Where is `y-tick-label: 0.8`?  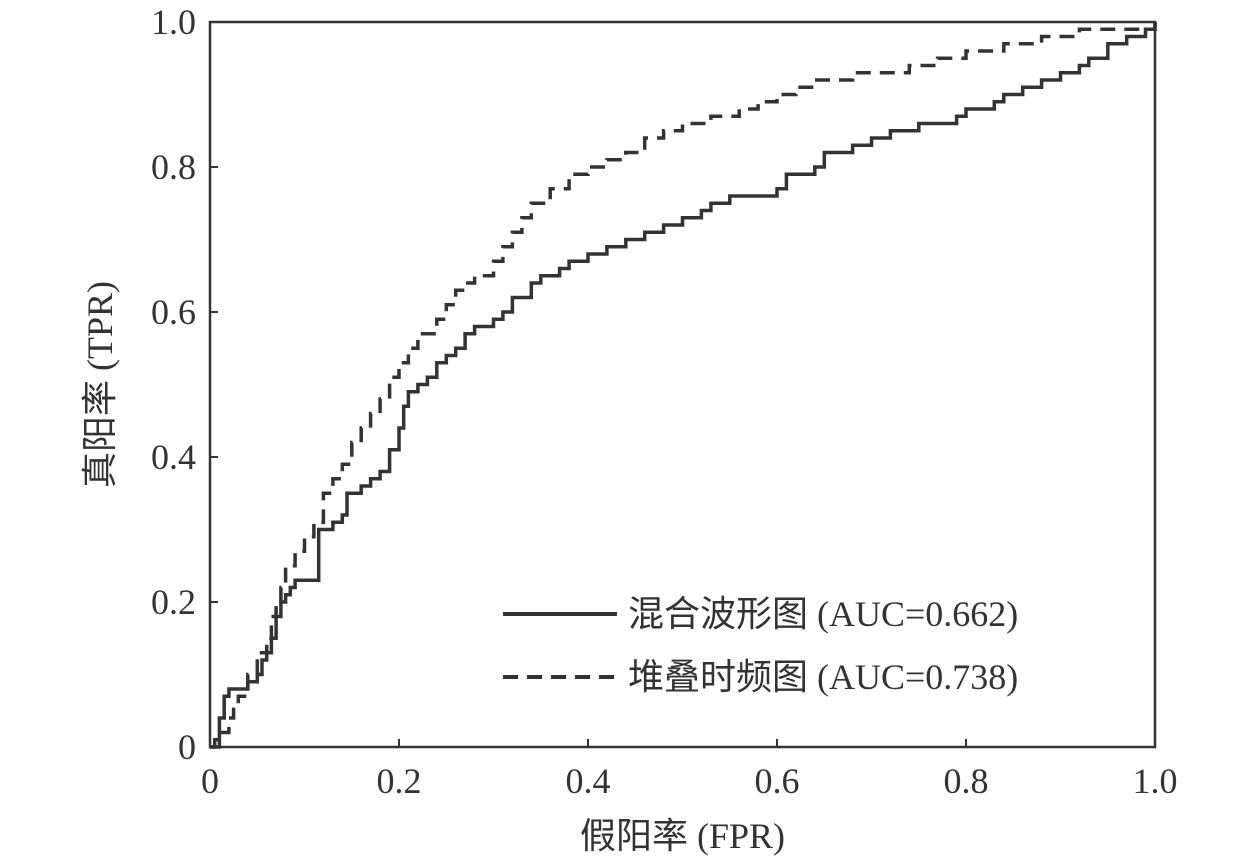
y-tick-label: 0.8 is located at coordinates (173, 167).